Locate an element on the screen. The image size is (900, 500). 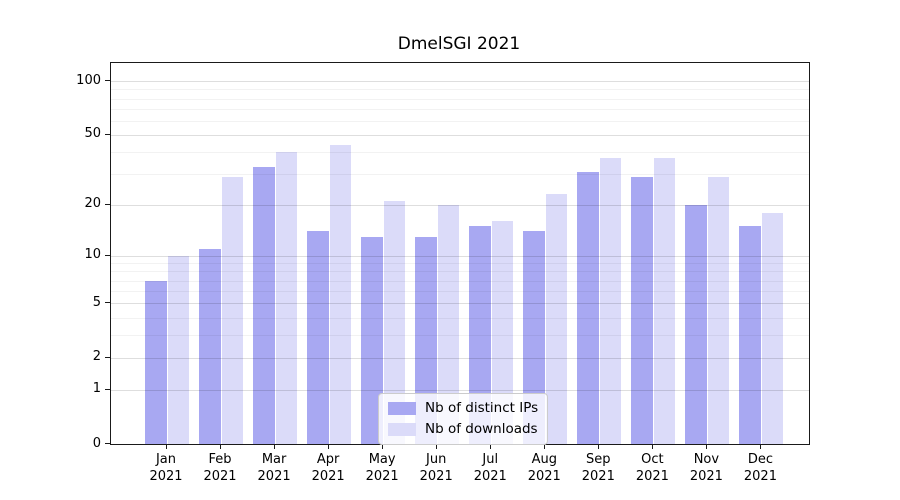
x-tick-label: Jul 2021 is located at coordinates (490, 468).